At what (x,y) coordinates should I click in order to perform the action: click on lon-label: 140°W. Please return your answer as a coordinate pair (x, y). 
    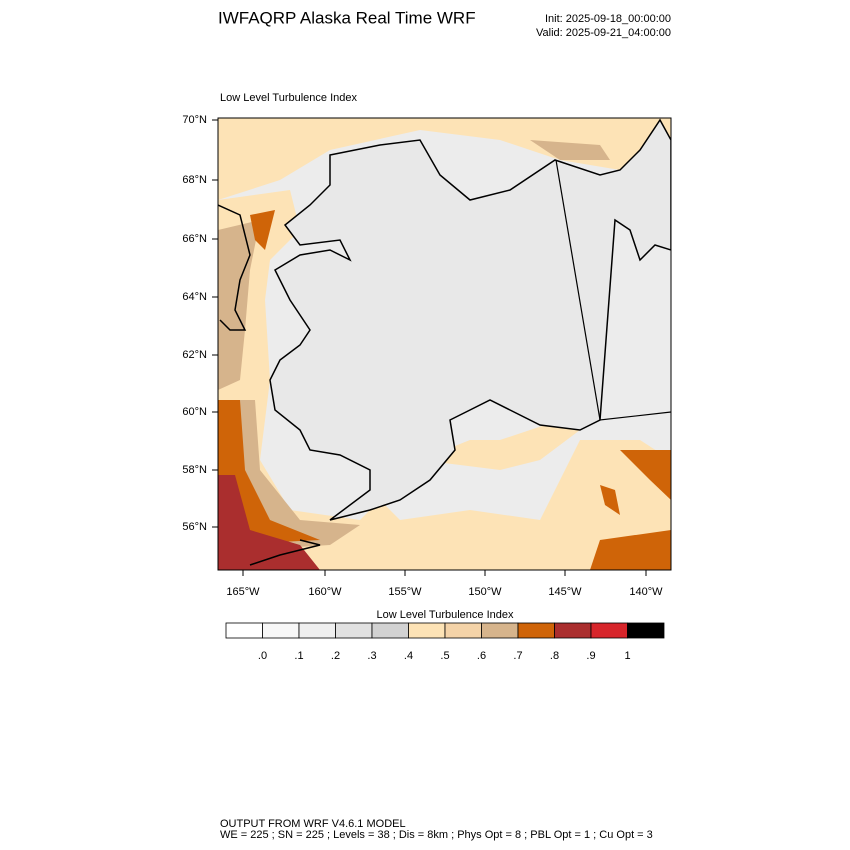
    Looking at the image, I should click on (646, 592).